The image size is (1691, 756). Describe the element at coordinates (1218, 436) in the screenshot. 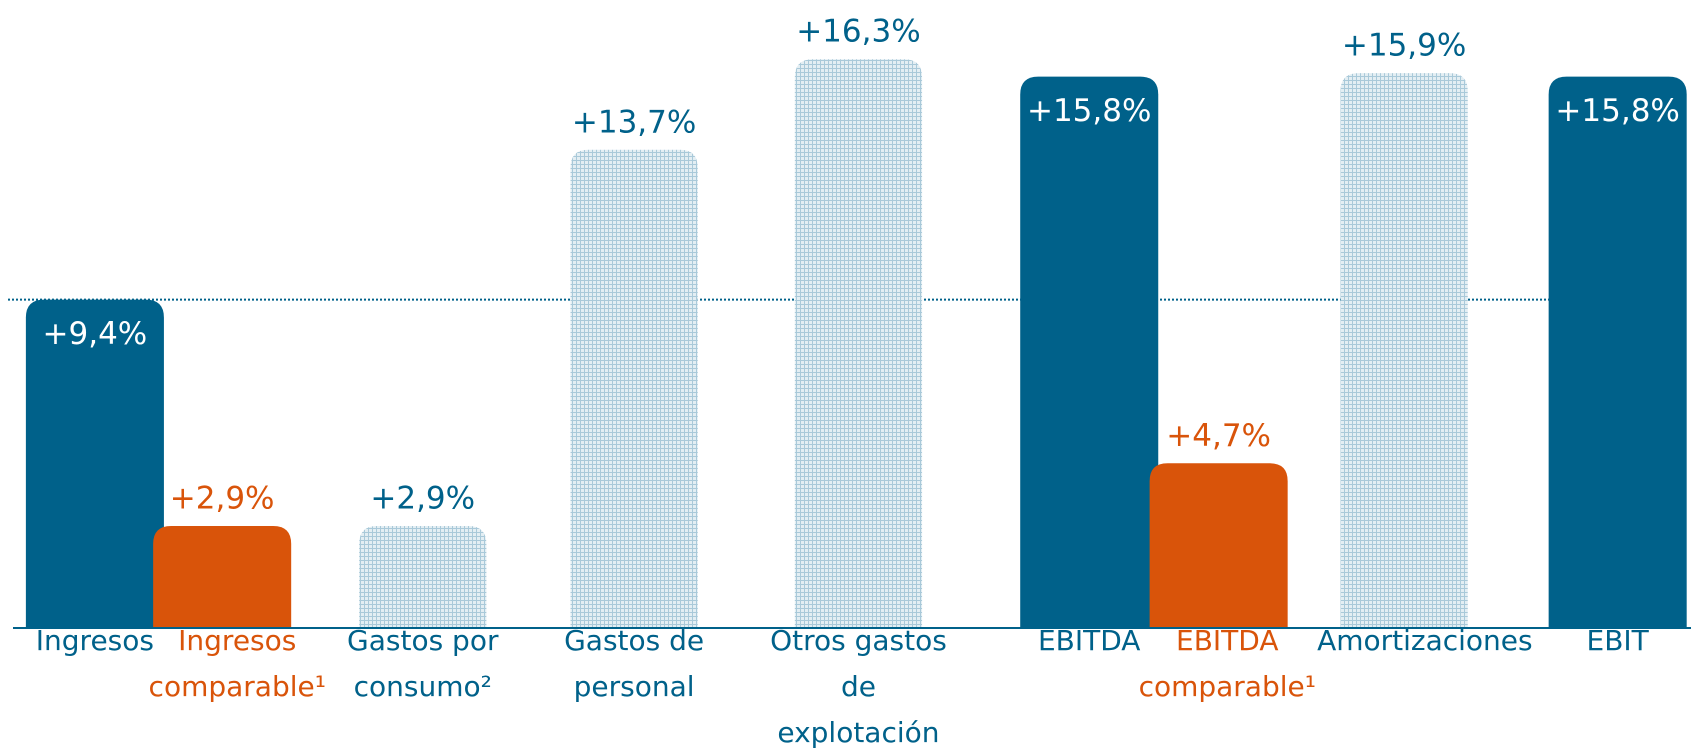

I see `value-label: +4,7%` at that location.